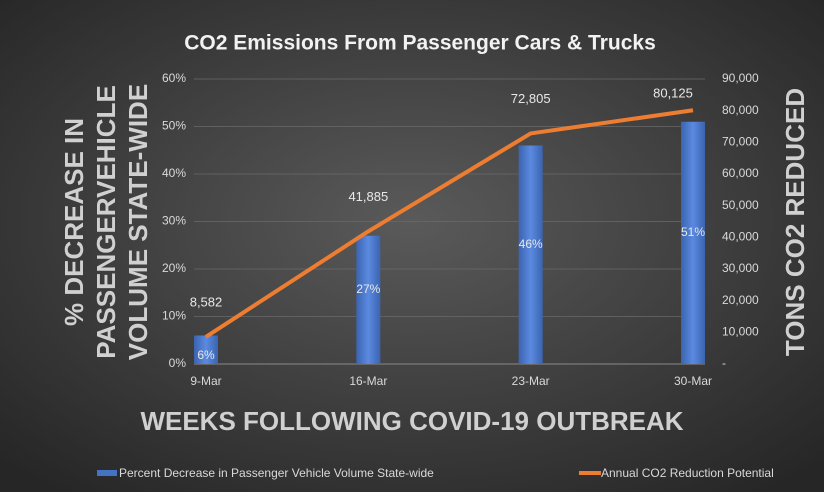 The width and height of the screenshot is (824, 492). I want to click on y-tick-label: 60%, so click(174, 78).